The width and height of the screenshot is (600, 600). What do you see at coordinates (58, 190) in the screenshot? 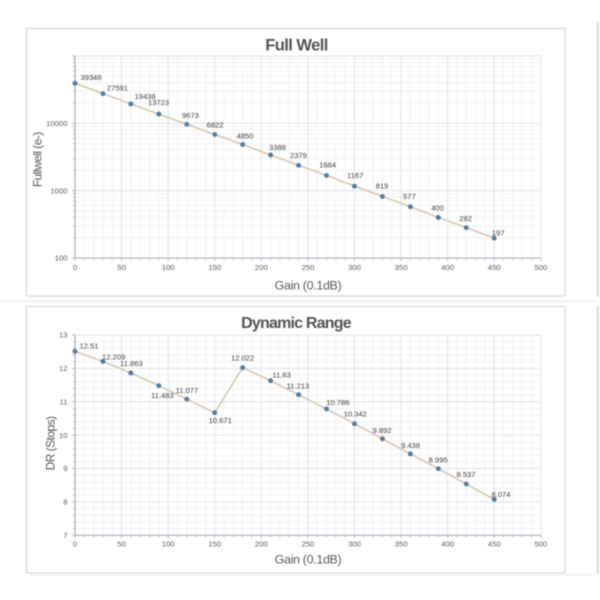
I see `svg-text: 1000` at bounding box center [58, 190].